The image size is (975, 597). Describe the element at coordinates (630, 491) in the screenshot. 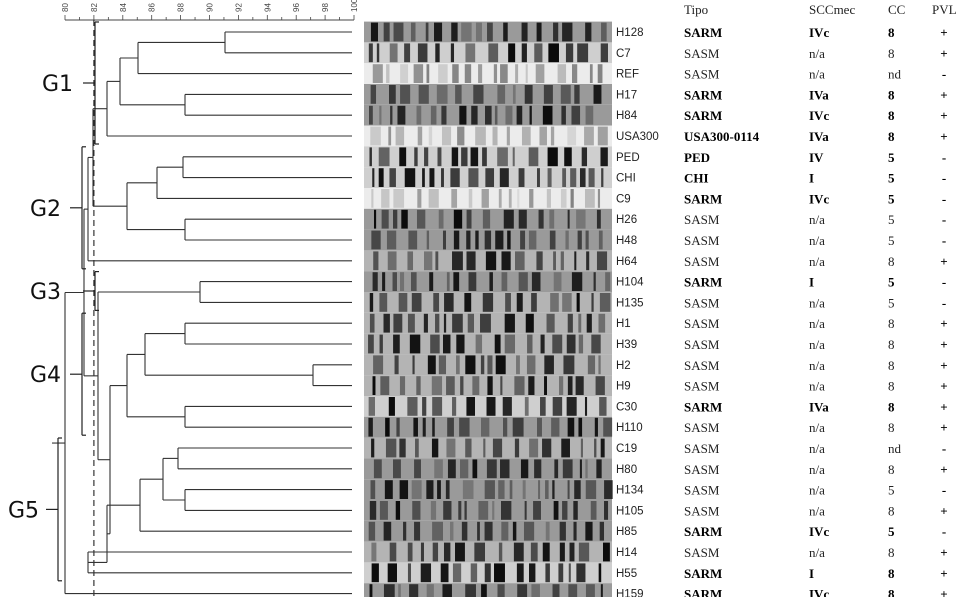

I see `strain-label: H134` at that location.